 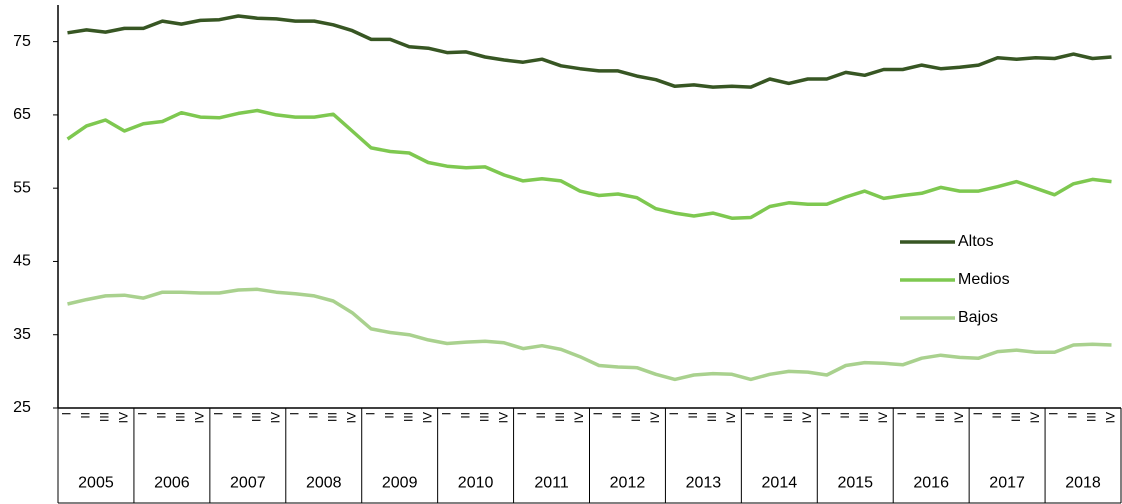 What do you see at coordinates (400, 483) in the screenshot?
I see `year-label: 2009` at bounding box center [400, 483].